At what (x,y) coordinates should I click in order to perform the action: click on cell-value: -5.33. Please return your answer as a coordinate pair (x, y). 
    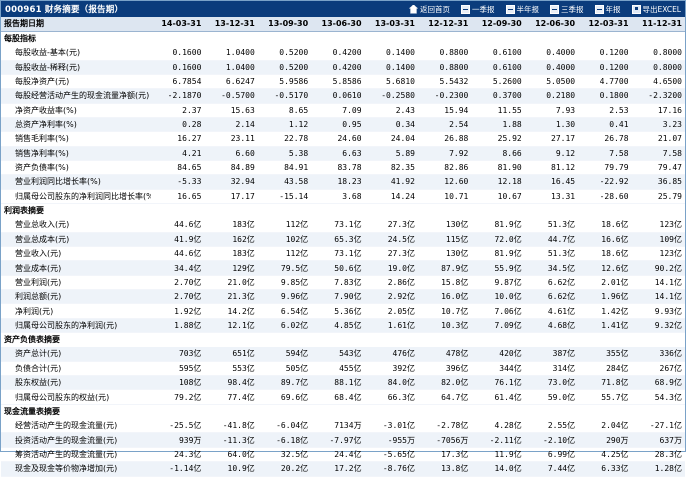
    Looking at the image, I should click on (178, 182).